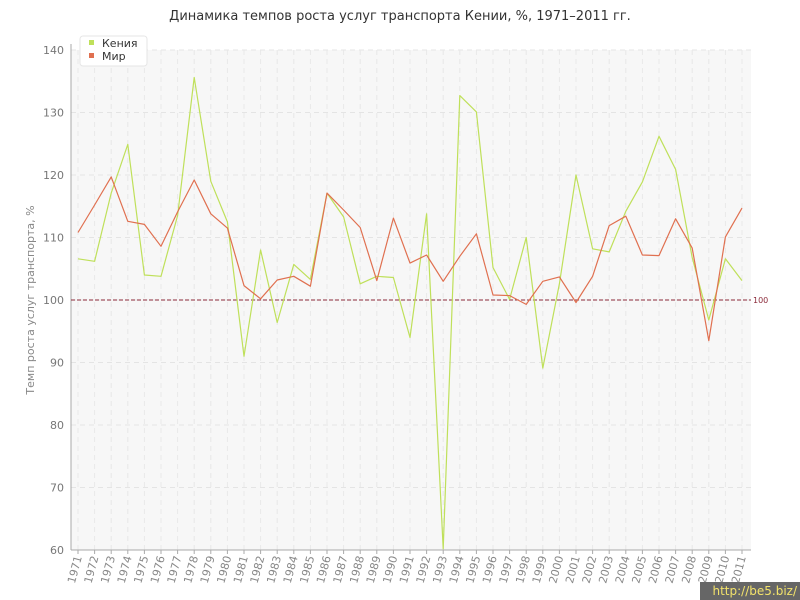 The image size is (800, 600). I want to click on y-tick-label: 140, so click(53, 50).